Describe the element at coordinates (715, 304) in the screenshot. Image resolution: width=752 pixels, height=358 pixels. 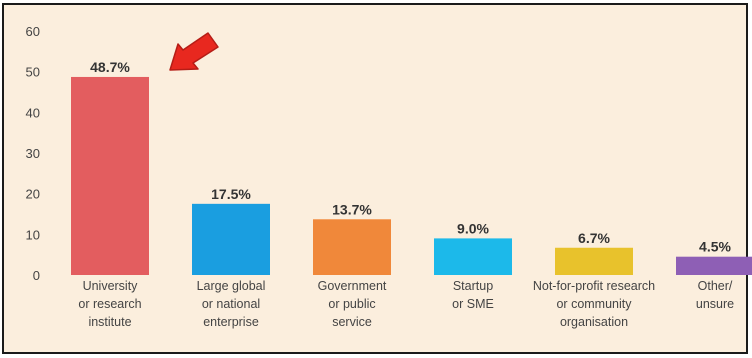
I see `category-label-line: unsure` at that location.